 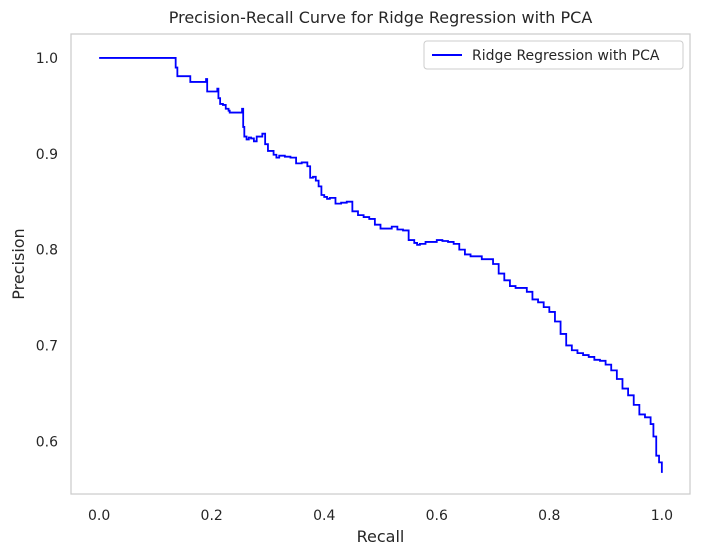 I want to click on y-tick-label: 1.0, so click(x=47, y=59).